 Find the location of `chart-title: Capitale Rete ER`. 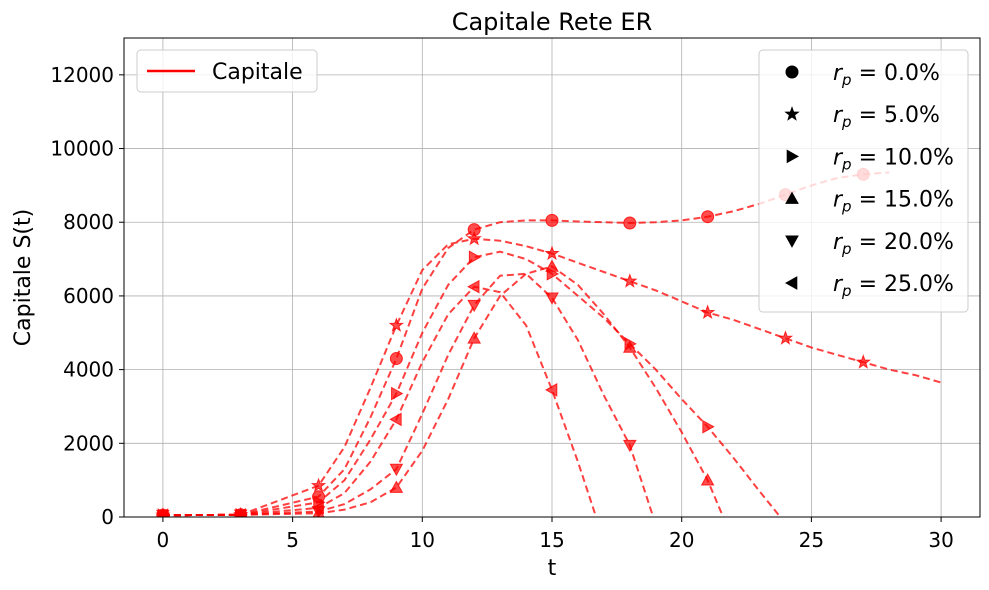

chart-title: Capitale Rete ER is located at coordinates (552, 22).